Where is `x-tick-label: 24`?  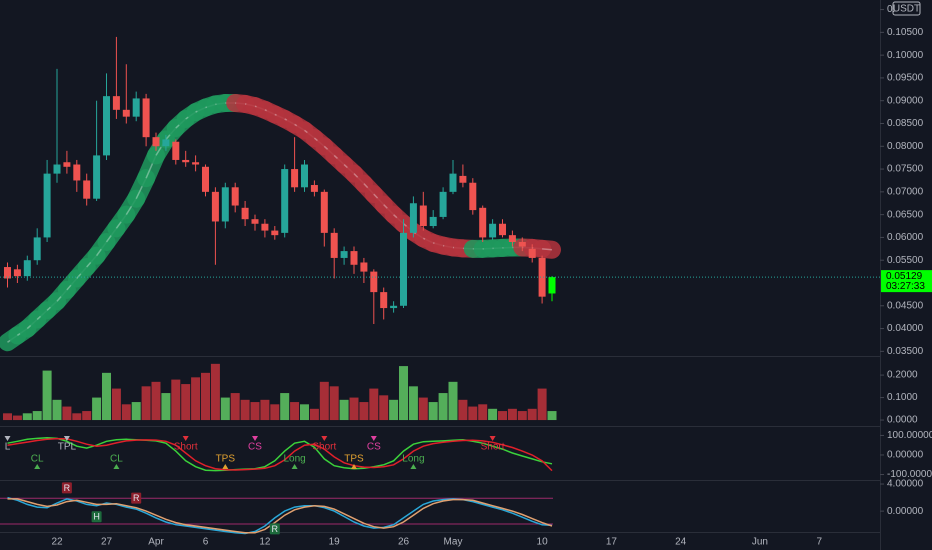 x-tick-label: 24 is located at coordinates (681, 542).